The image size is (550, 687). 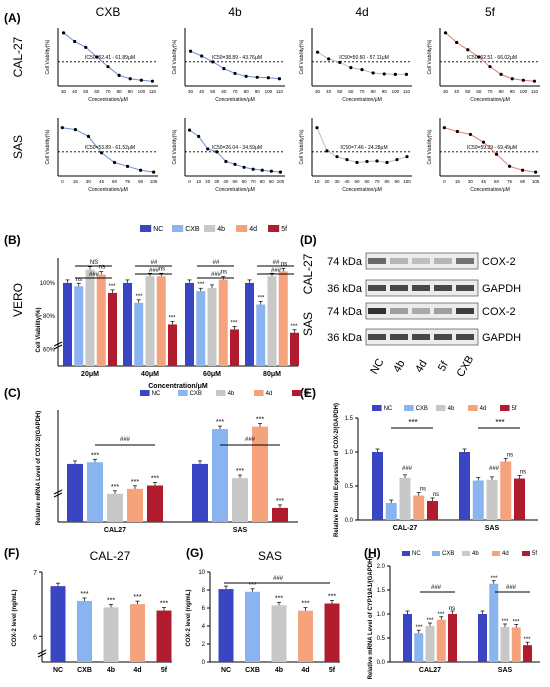 What do you see at coordinates (272, 374) in the screenshot?
I see `x-tick-label: 80μM` at bounding box center [272, 374].